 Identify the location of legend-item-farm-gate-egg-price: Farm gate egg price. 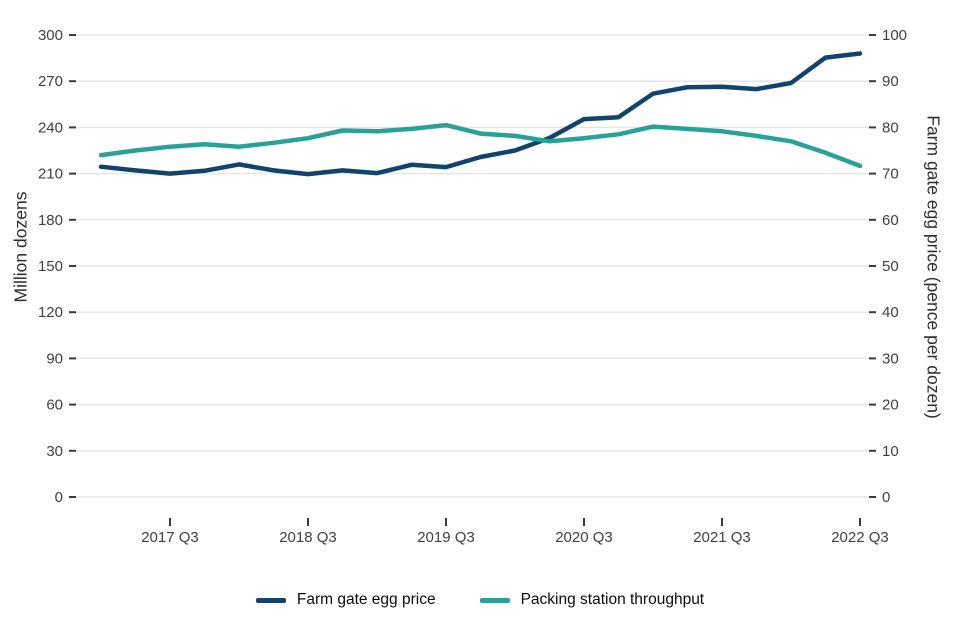
(345, 600).